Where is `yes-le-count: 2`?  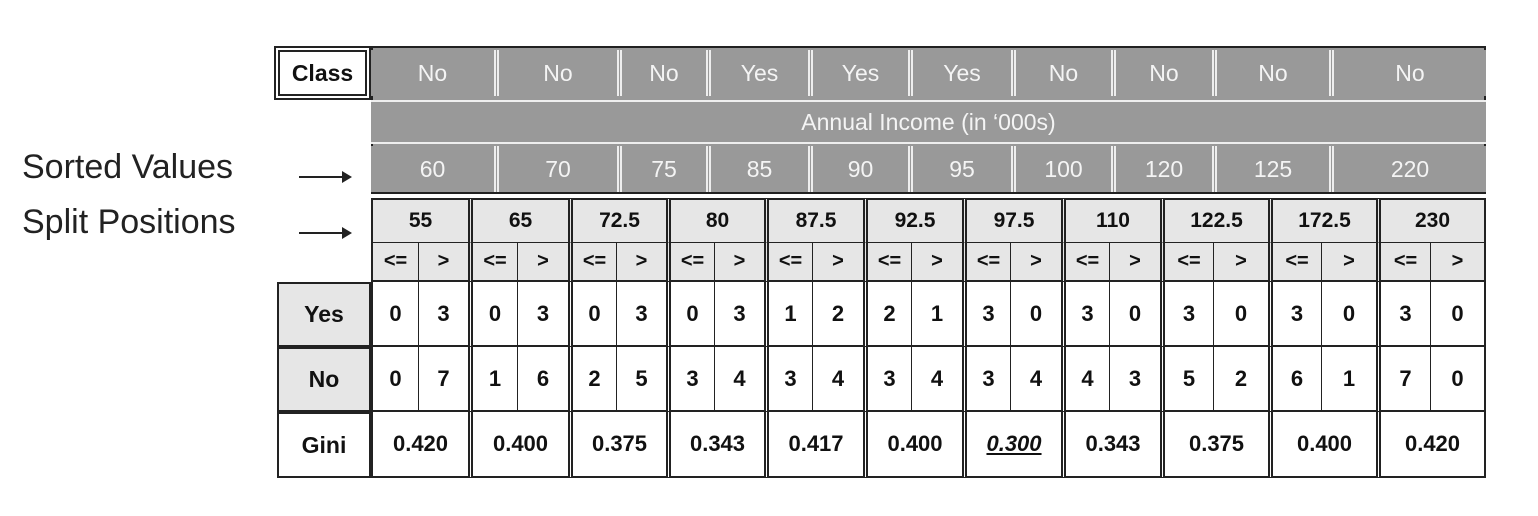 yes-le-count: 2 is located at coordinates (887, 314).